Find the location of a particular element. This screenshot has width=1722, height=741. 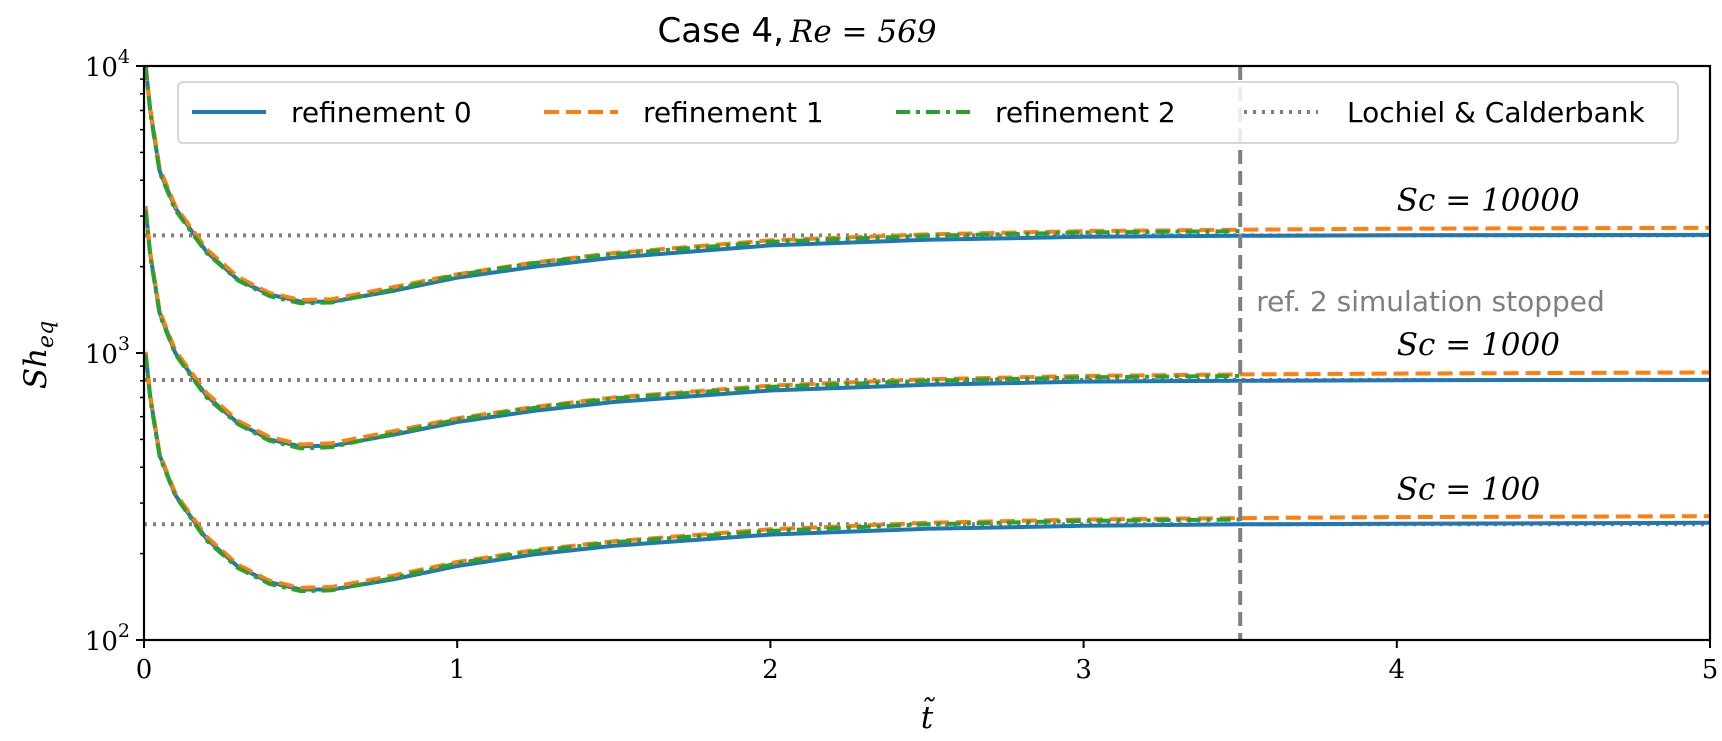

group-labels: Sc = 10000 Sc = 1000 Sc = 100 is located at coordinates (1488, 344).